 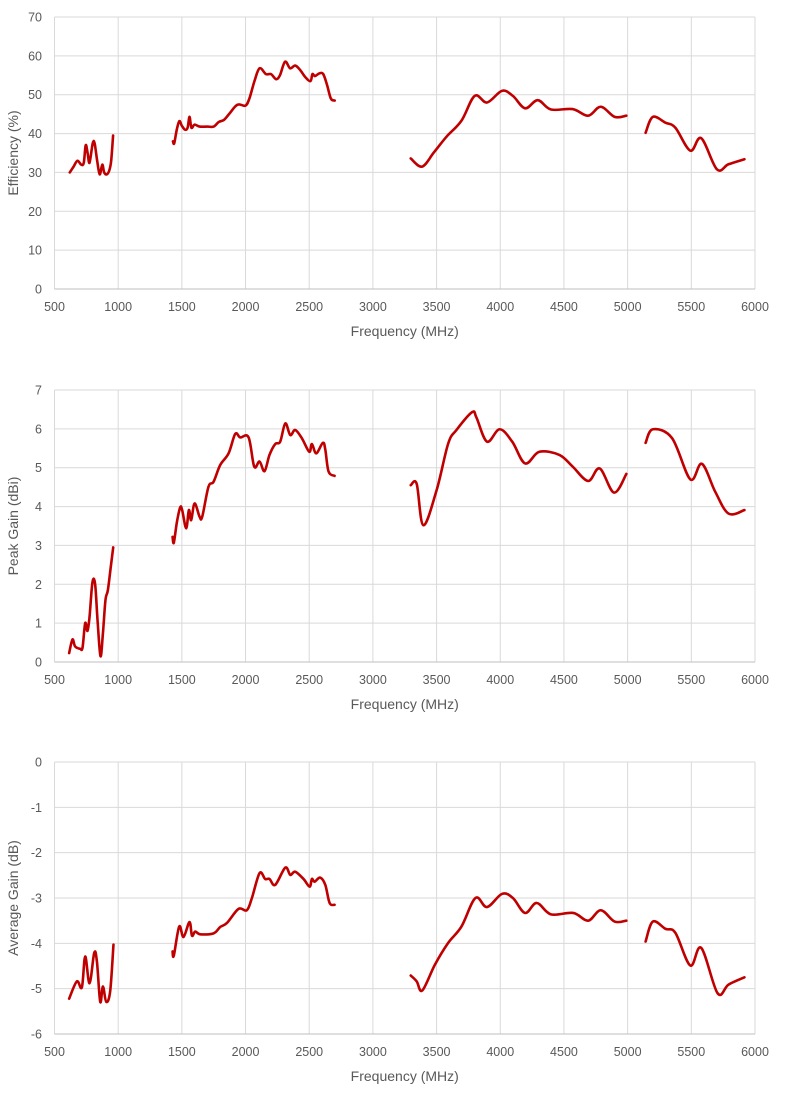 I want to click on y-tick-label: -2, so click(x=36, y=853).